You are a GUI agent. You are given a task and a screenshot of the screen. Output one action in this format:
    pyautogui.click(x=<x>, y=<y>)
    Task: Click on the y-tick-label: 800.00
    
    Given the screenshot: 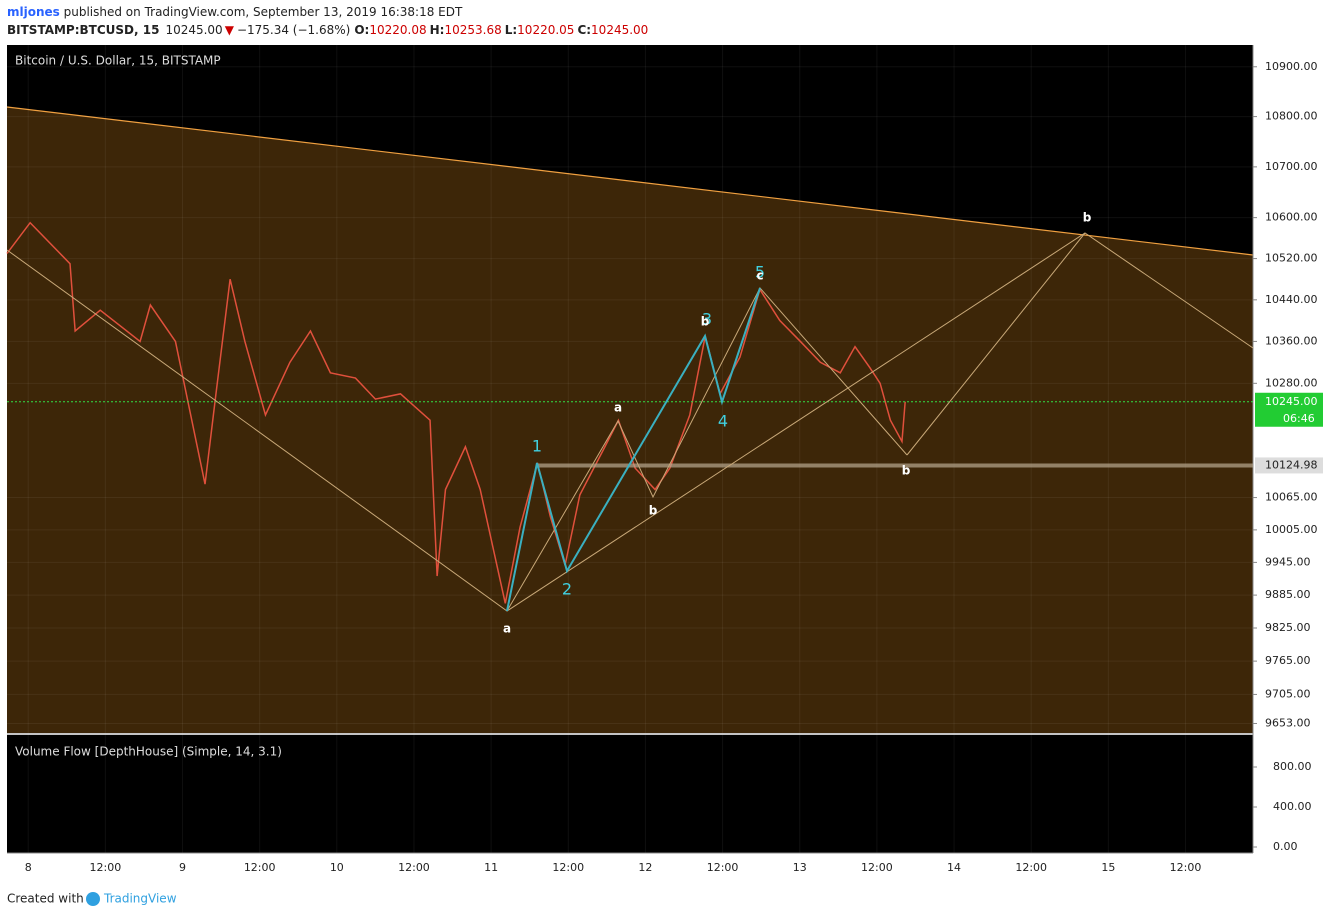 What is the action you would take?
    pyautogui.click(x=1292, y=766)
    